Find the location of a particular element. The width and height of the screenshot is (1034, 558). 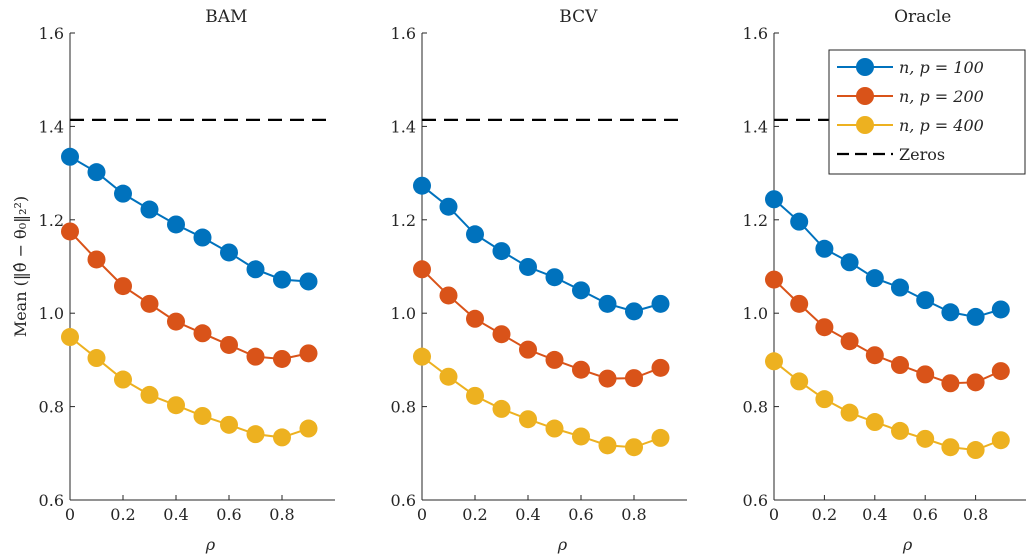

y-tick-label: 1.6 is located at coordinates (51, 33).